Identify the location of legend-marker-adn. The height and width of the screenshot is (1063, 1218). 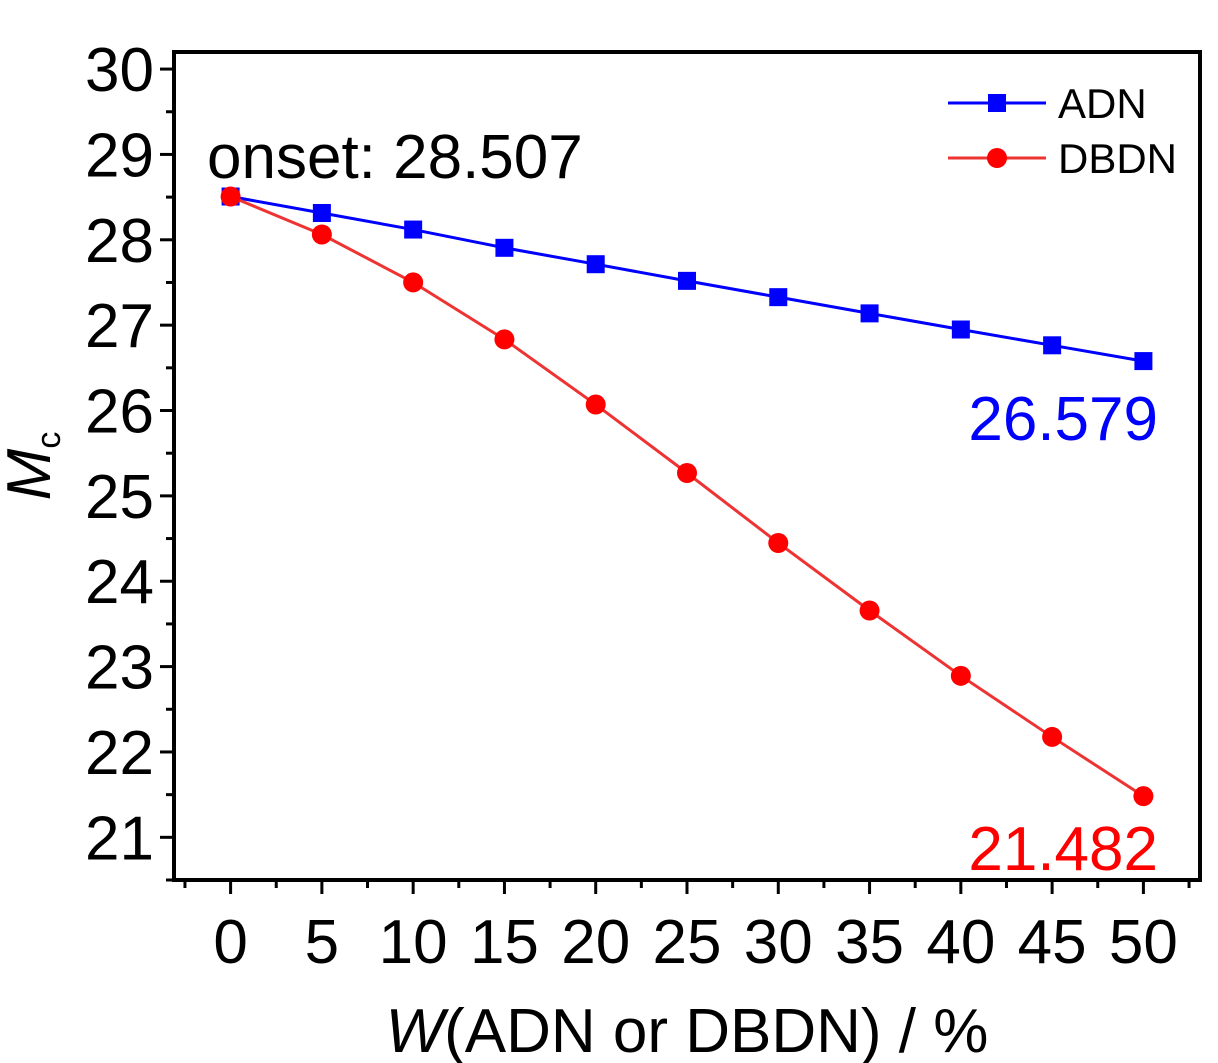
(997, 103).